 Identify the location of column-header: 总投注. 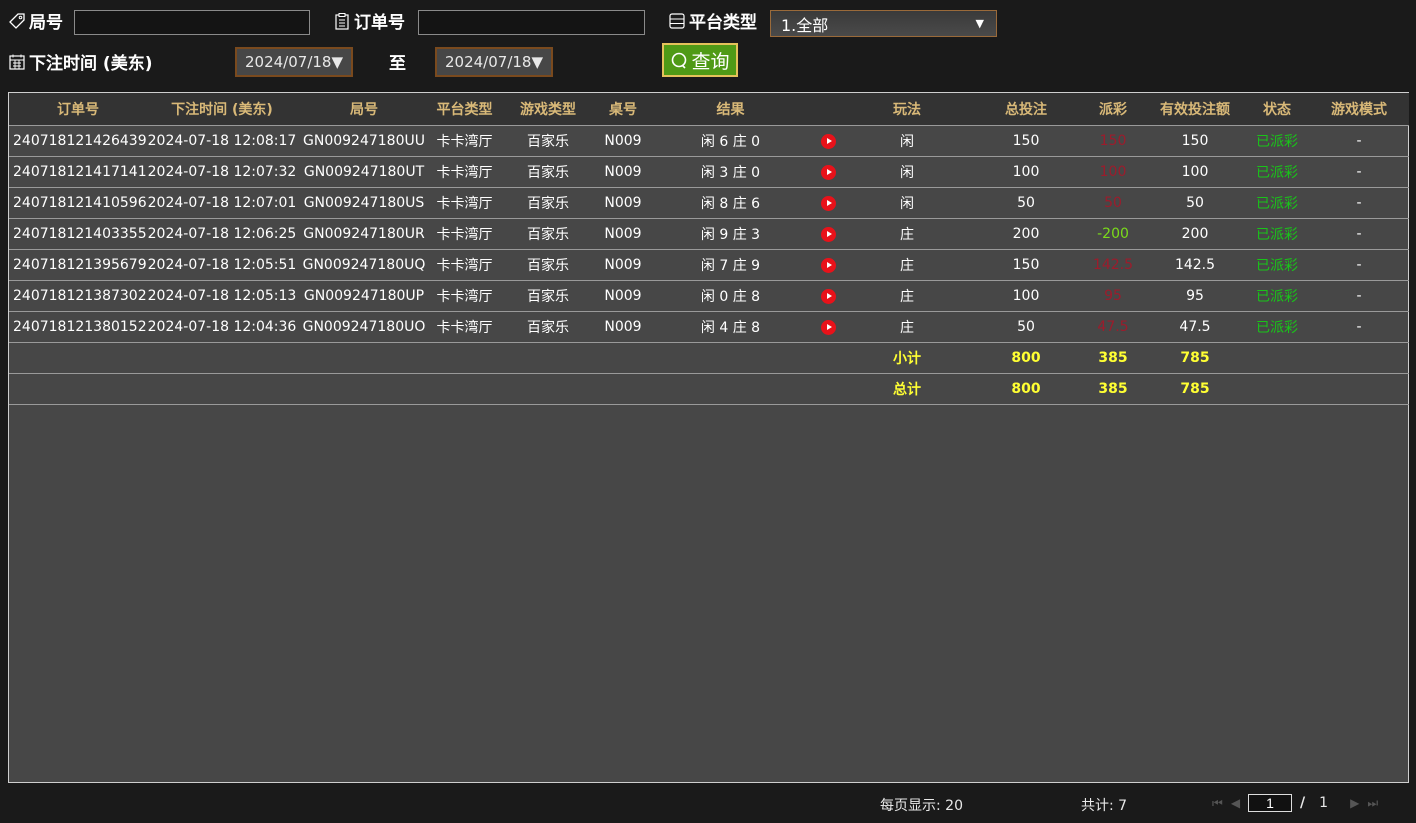
(1026, 109).